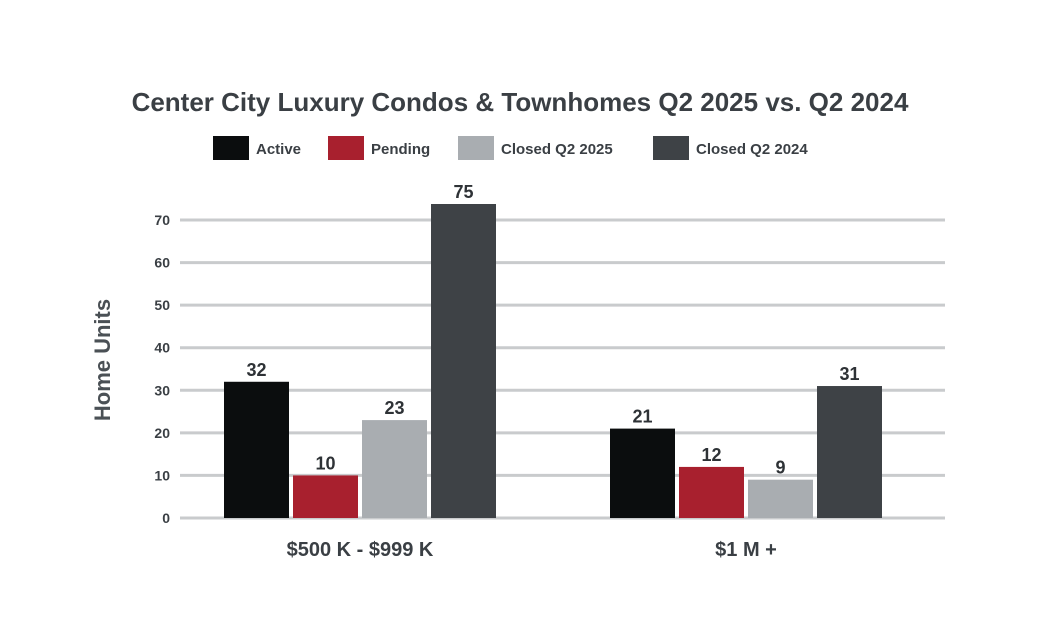 This screenshot has height=634, width=1040. What do you see at coordinates (463, 192) in the screenshot?
I see `data-label: 75` at bounding box center [463, 192].